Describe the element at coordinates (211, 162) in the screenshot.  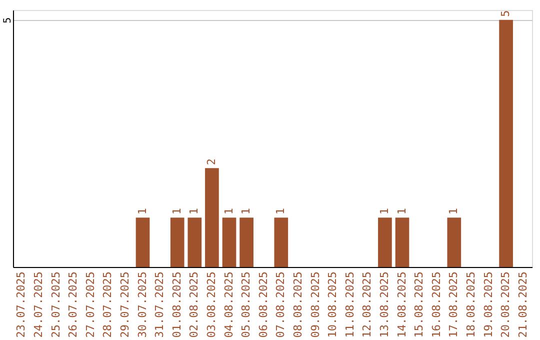
I see `data-label: 2` at that location.